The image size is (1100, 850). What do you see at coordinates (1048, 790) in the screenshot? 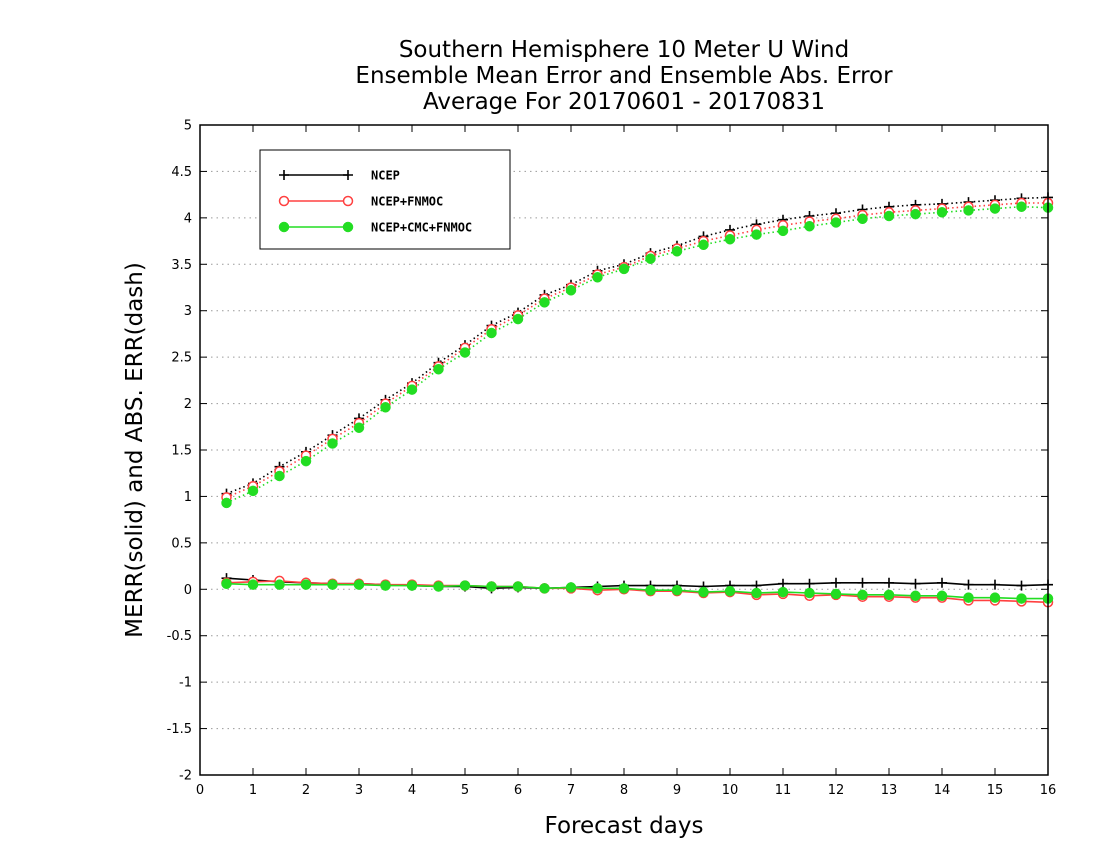
I see `x-tick-label: 16` at bounding box center [1048, 790].